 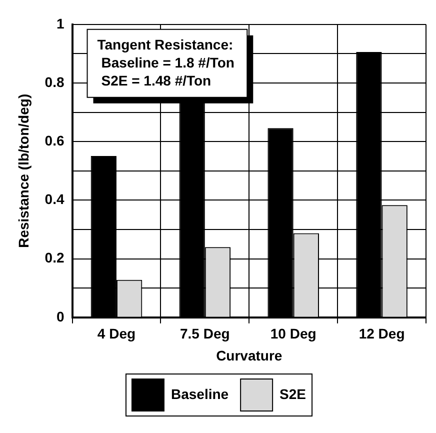 I want to click on x-tick-label: 7.5 Deg, so click(x=205, y=334).